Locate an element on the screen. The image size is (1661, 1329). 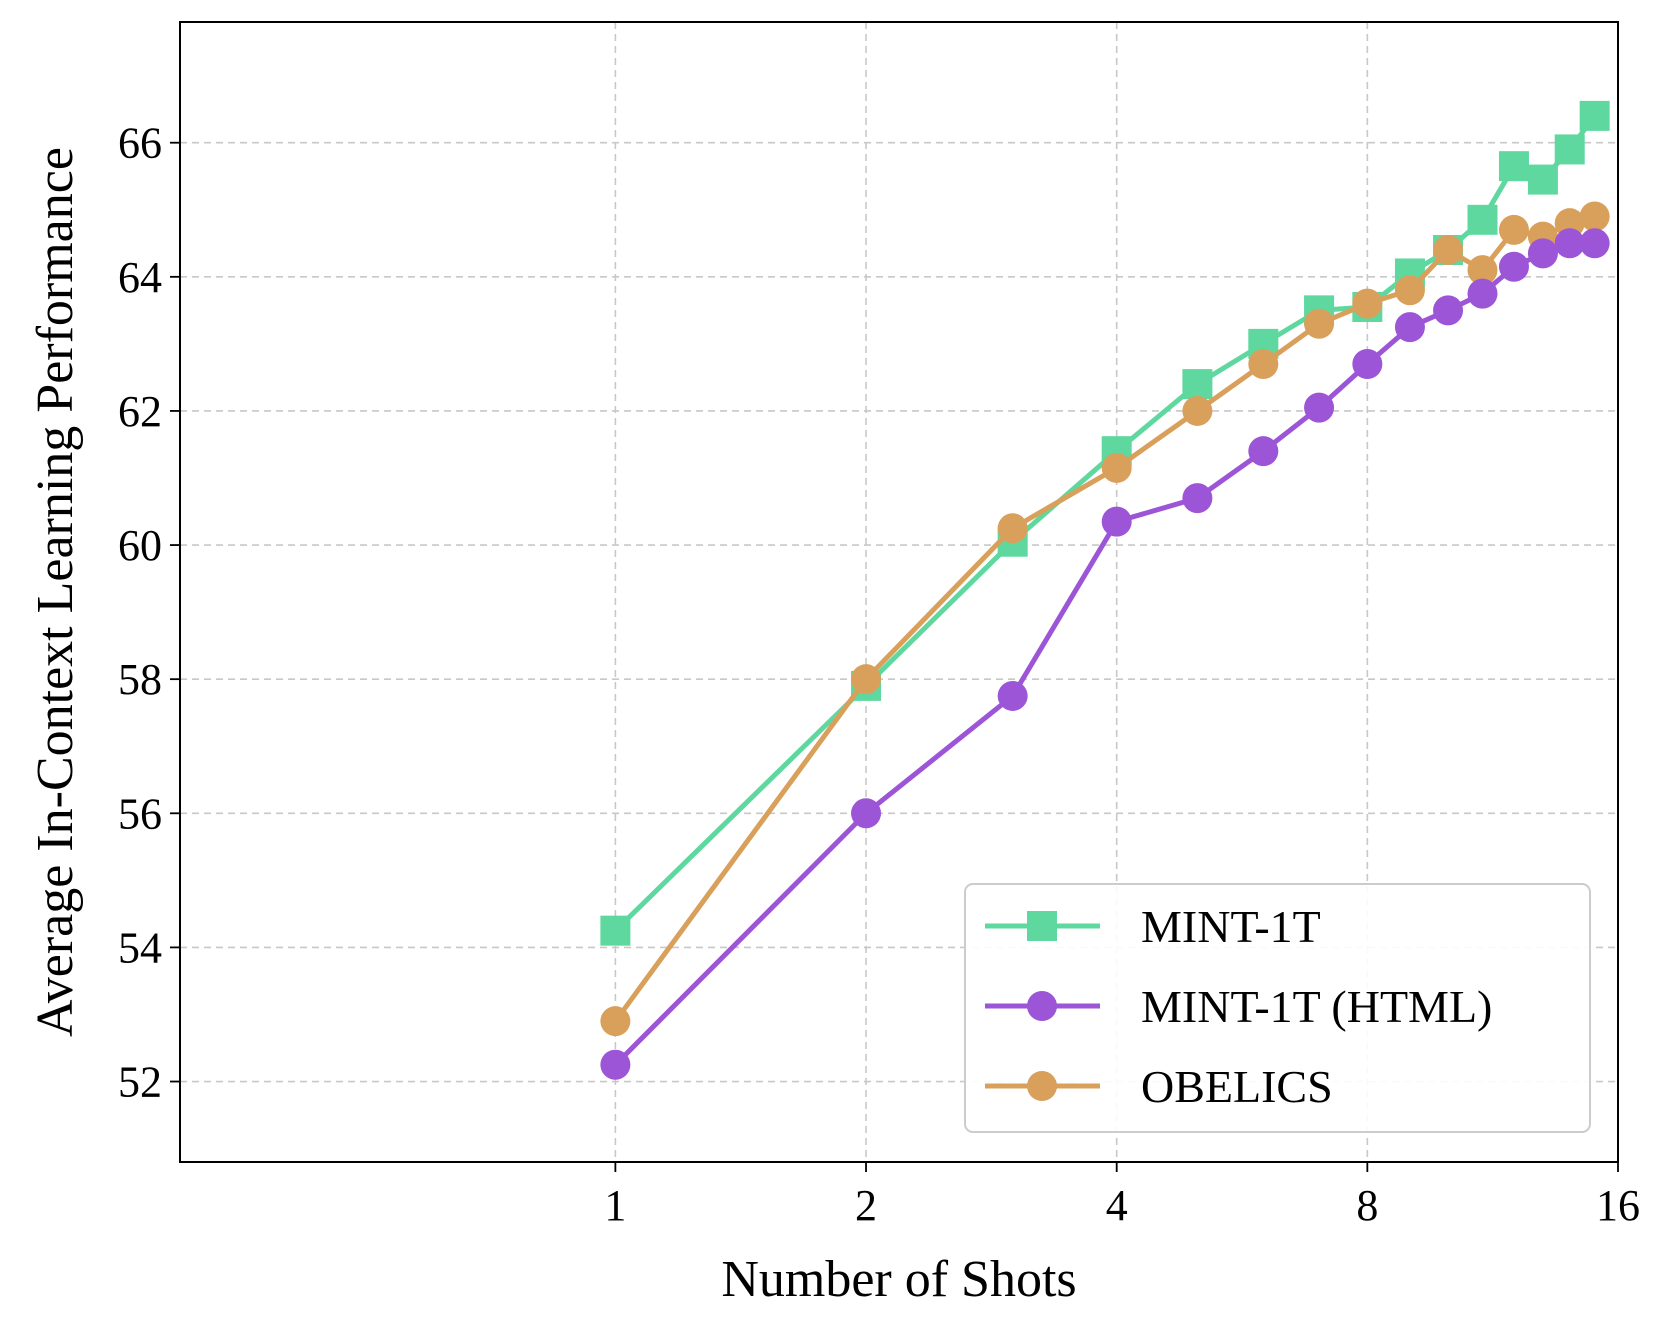
x-tick-label: 4 is located at coordinates (1117, 1205).